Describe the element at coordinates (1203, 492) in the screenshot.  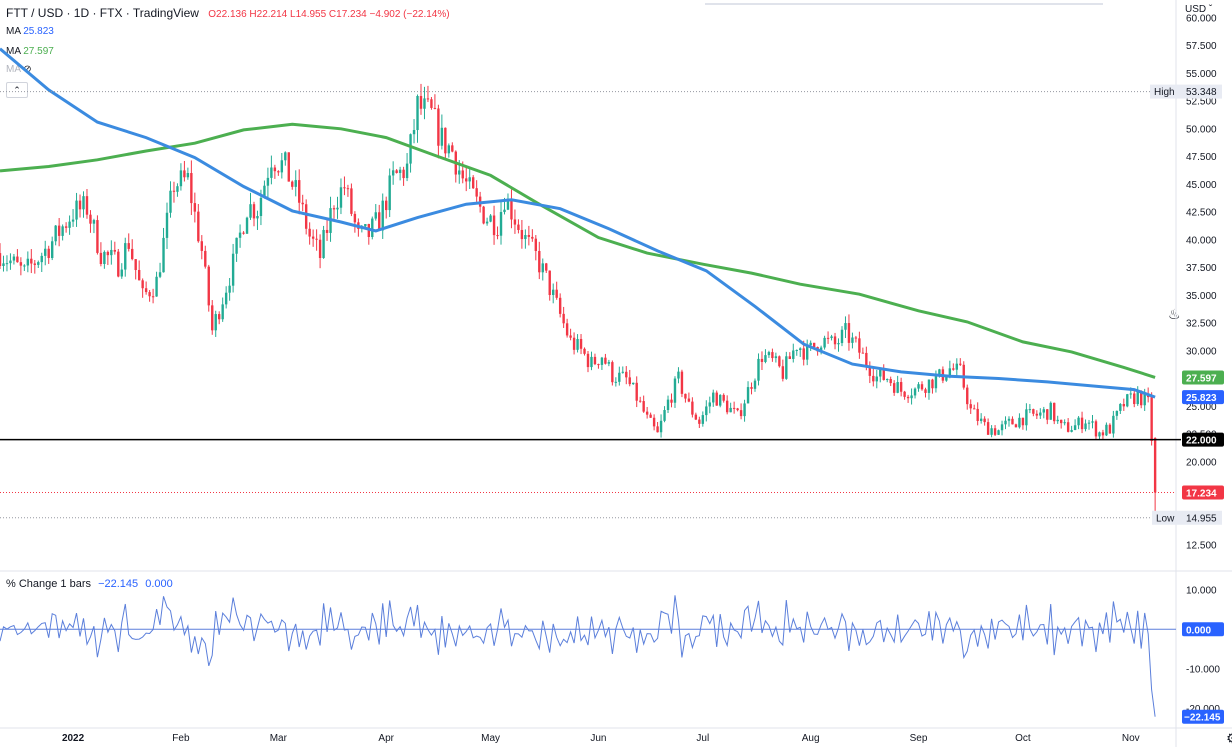
I see `last-price-badge-bg` at that location.